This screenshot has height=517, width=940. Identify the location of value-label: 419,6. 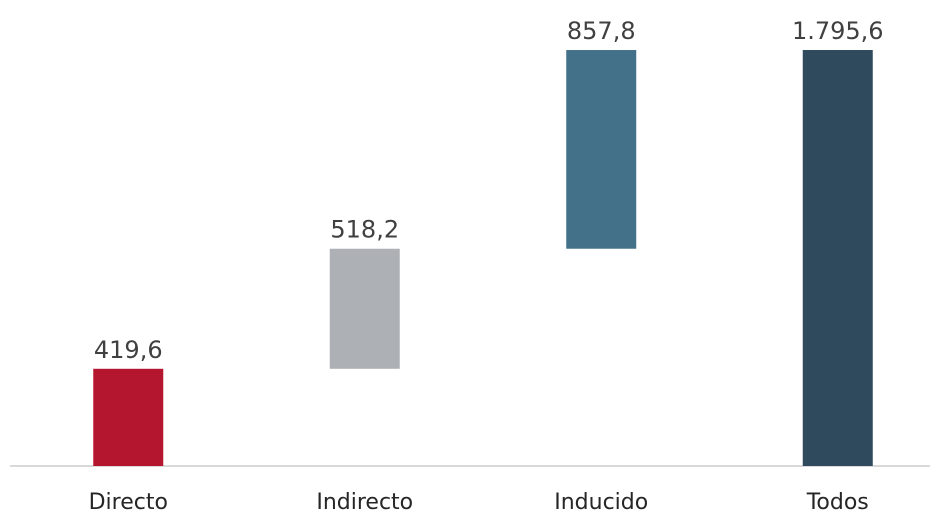
(128, 350).